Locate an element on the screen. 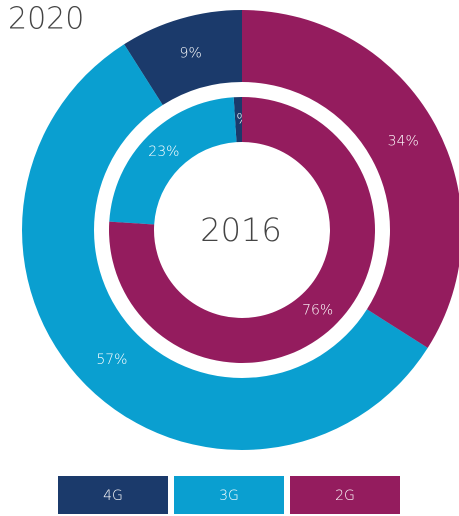 The width and height of the screenshot is (459, 516). legend-label: 2G is located at coordinates (345, 496).